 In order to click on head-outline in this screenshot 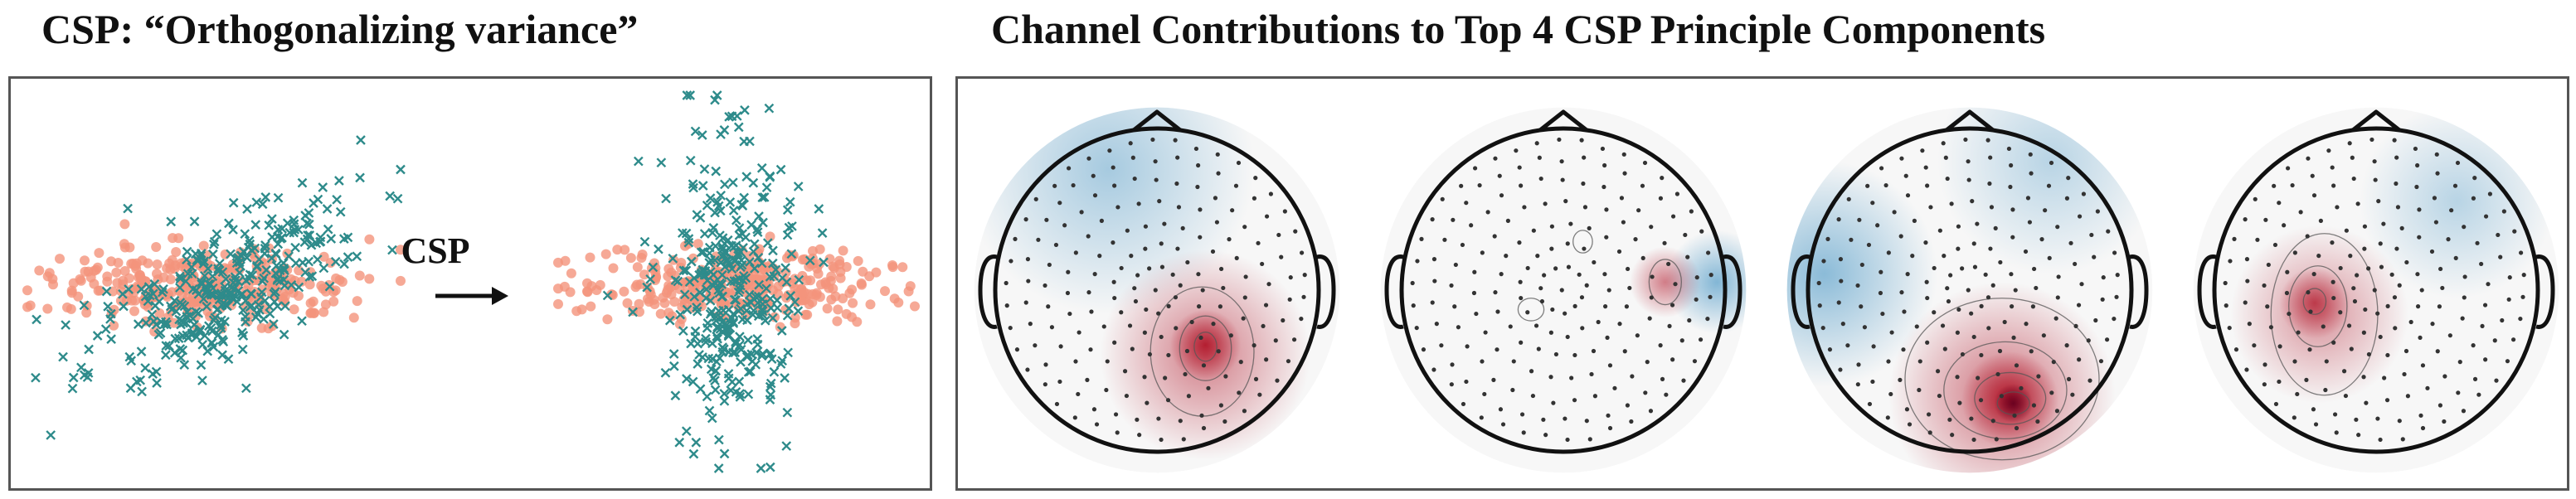, I will do `click(1564, 290)`.